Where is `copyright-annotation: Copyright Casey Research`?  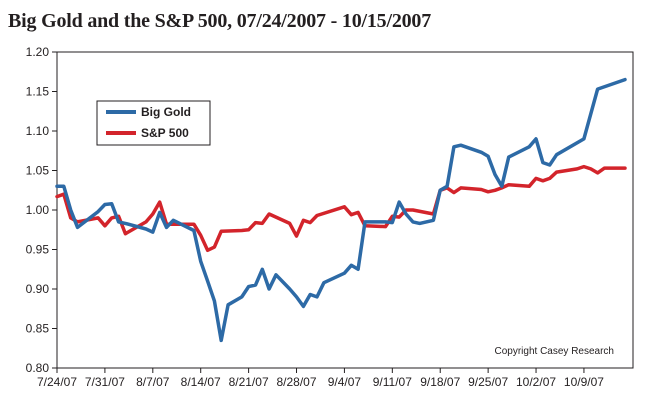 copyright-annotation: Copyright Casey Research is located at coordinates (555, 351).